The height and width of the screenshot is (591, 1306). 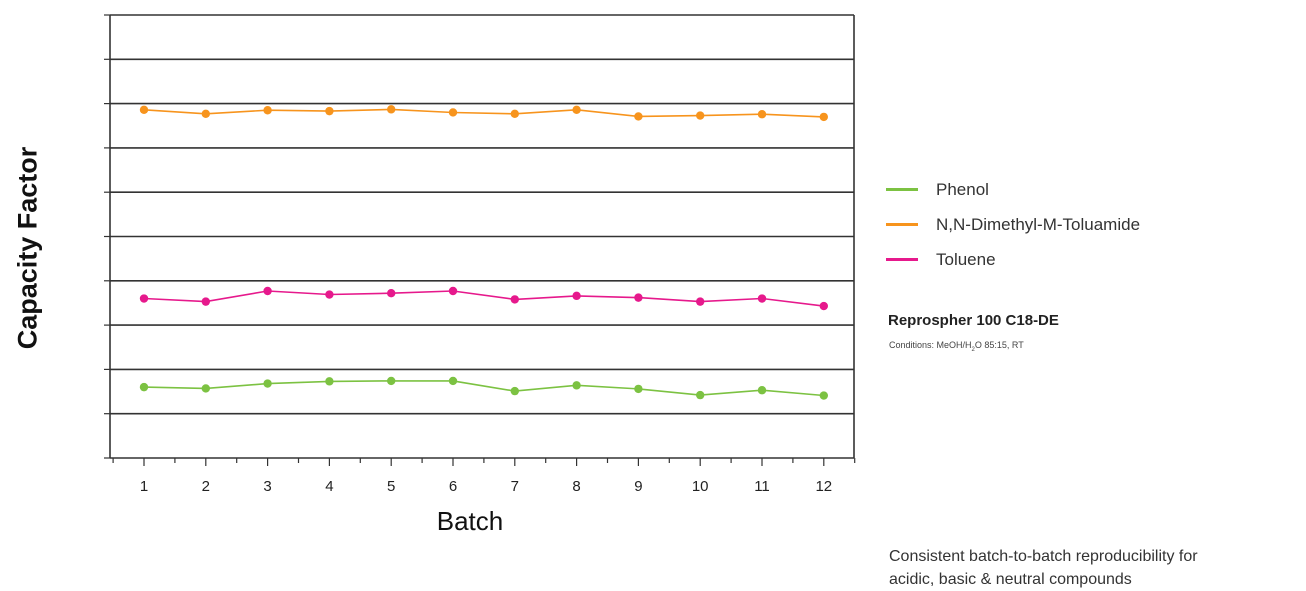 I want to click on legend-swatch-dmt, so click(x=902, y=224).